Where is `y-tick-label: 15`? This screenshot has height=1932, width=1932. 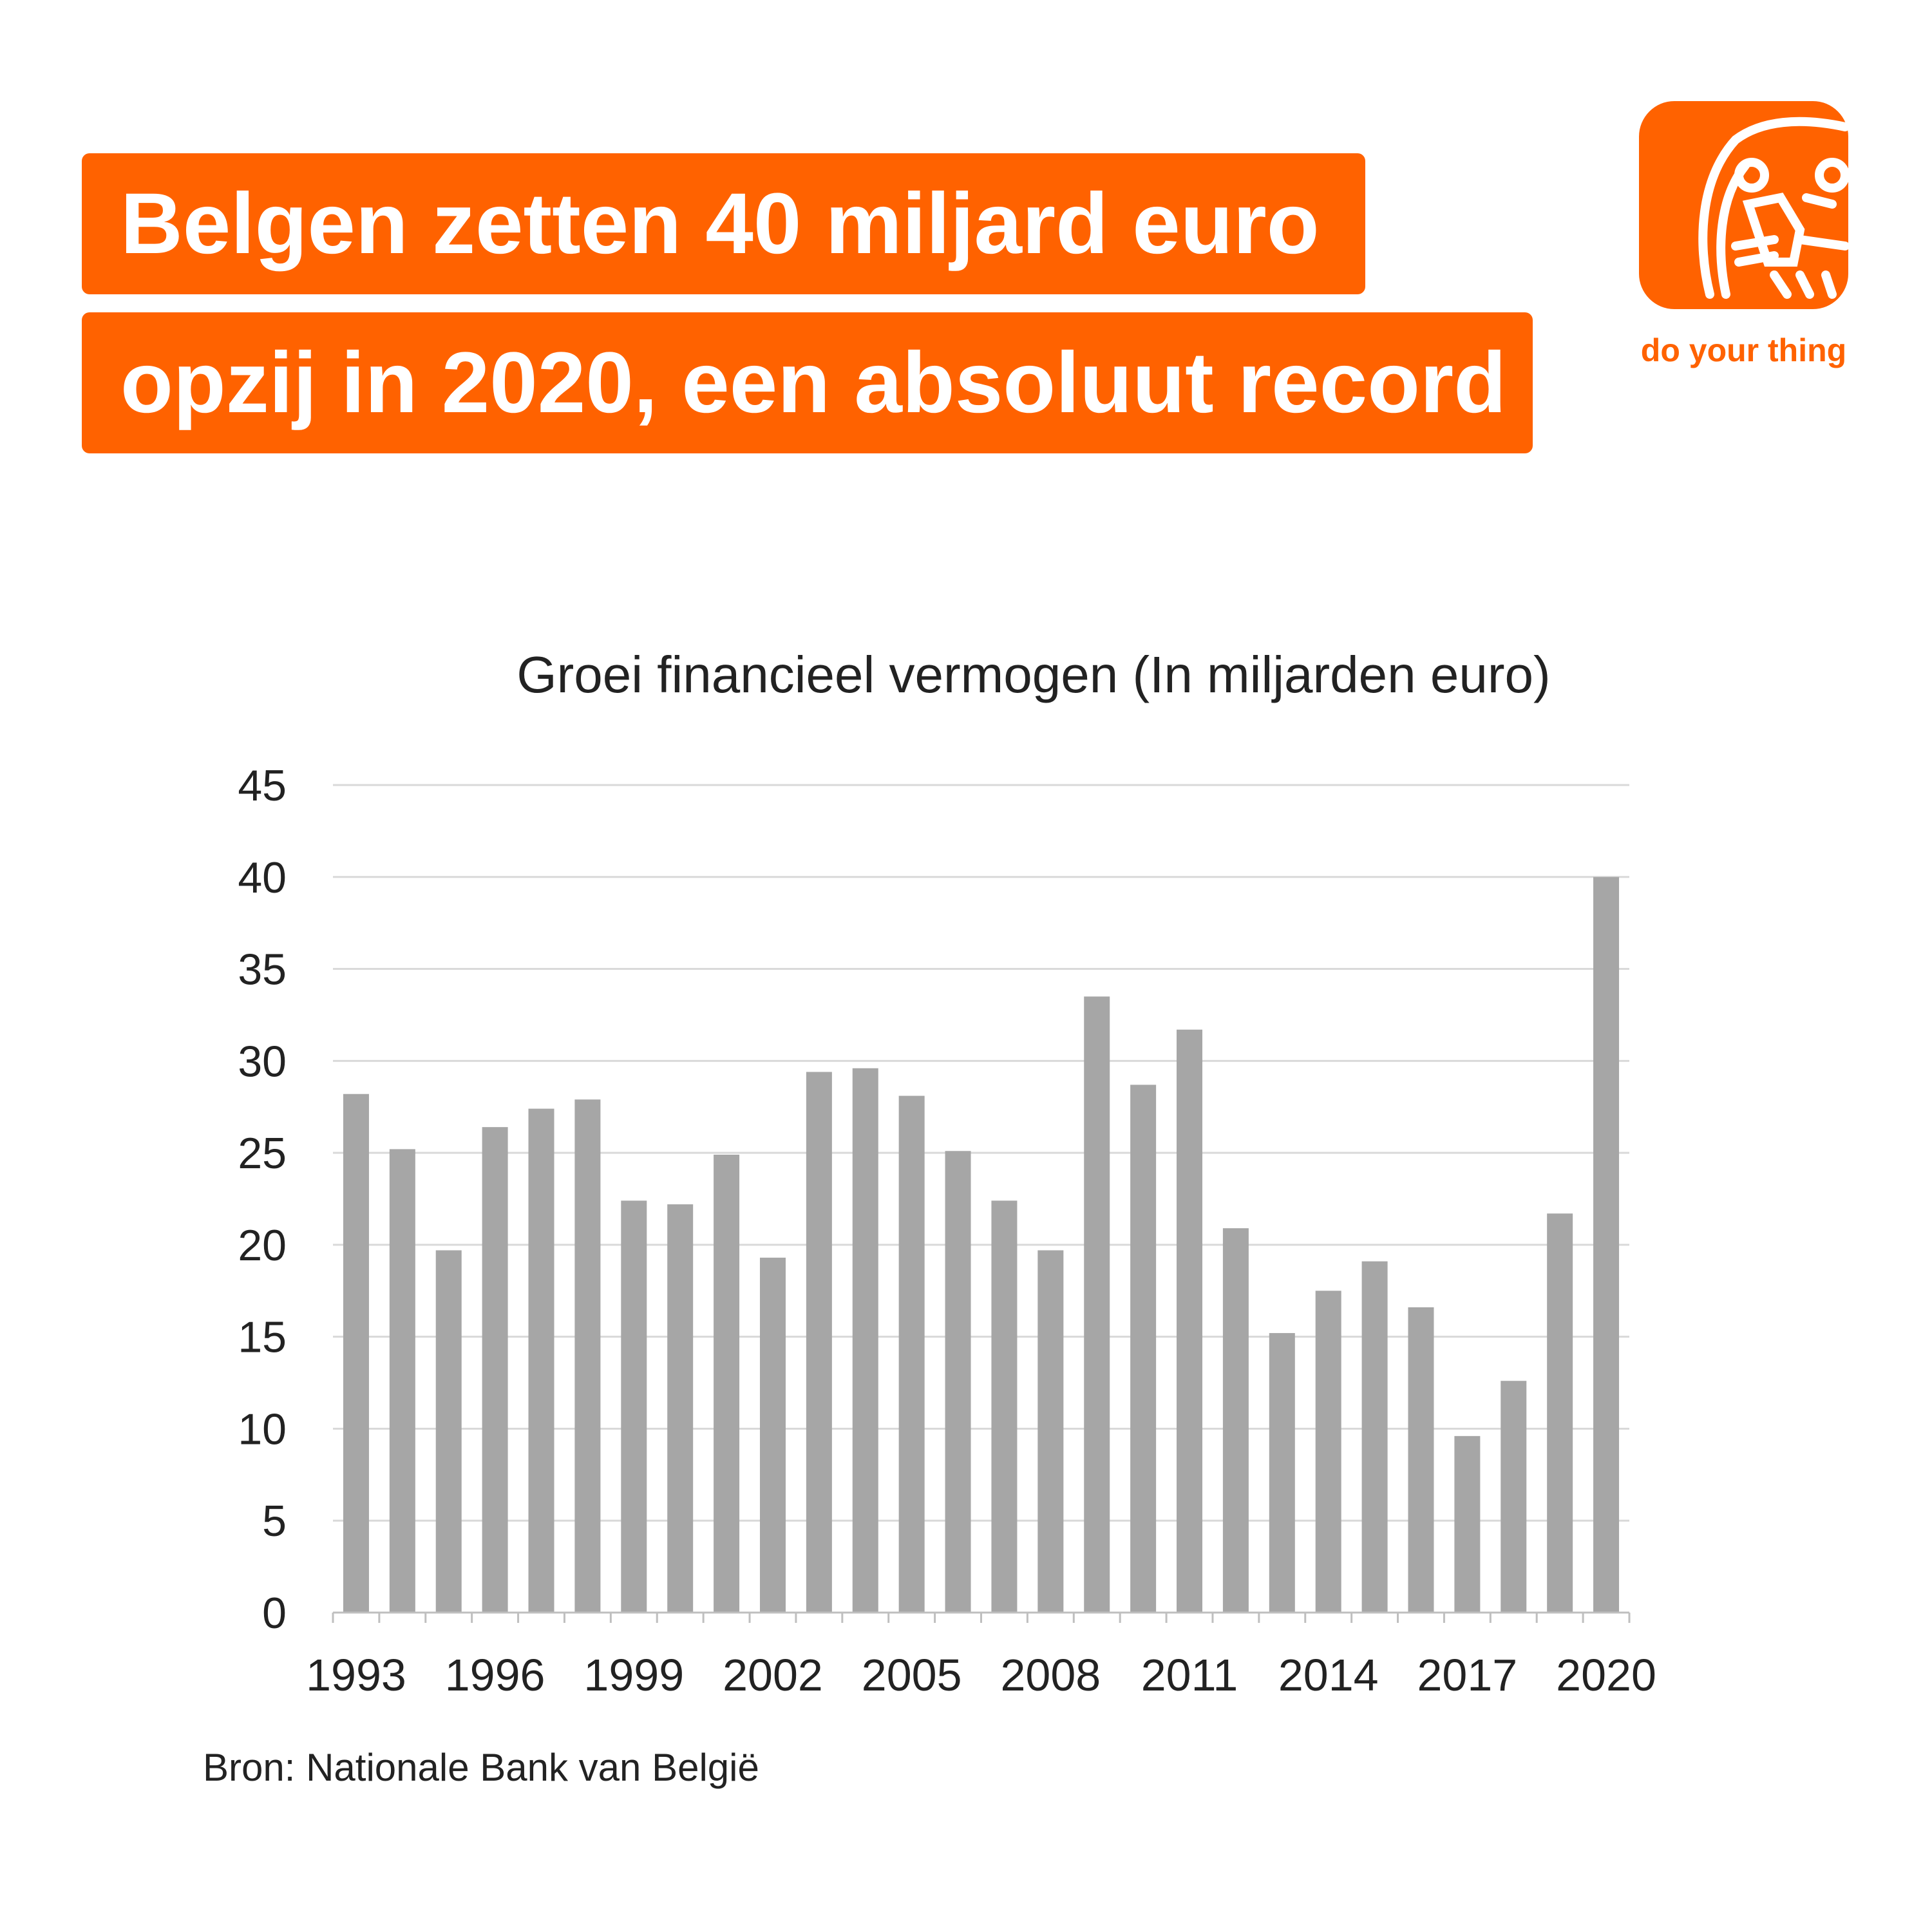
y-tick-label: 15 is located at coordinates (262, 1337).